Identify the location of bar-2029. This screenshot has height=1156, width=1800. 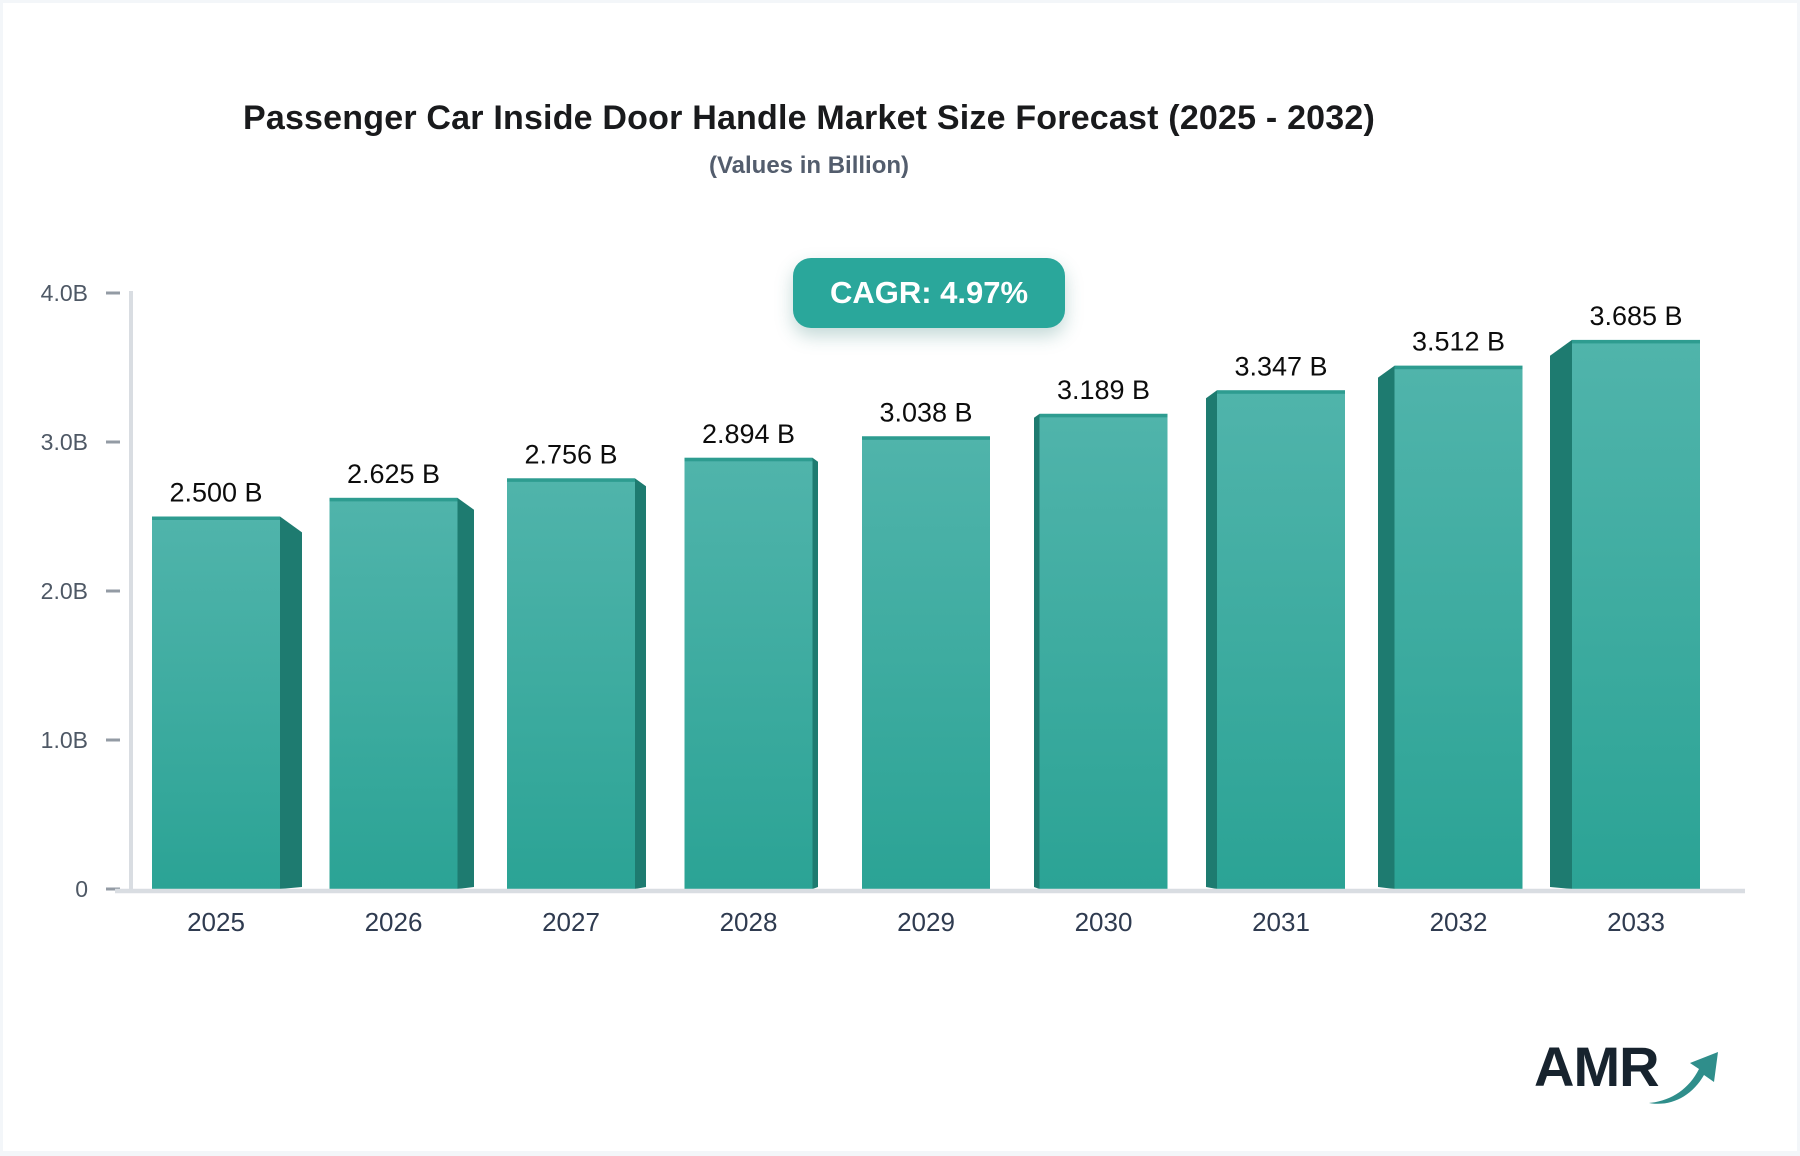
(926, 662).